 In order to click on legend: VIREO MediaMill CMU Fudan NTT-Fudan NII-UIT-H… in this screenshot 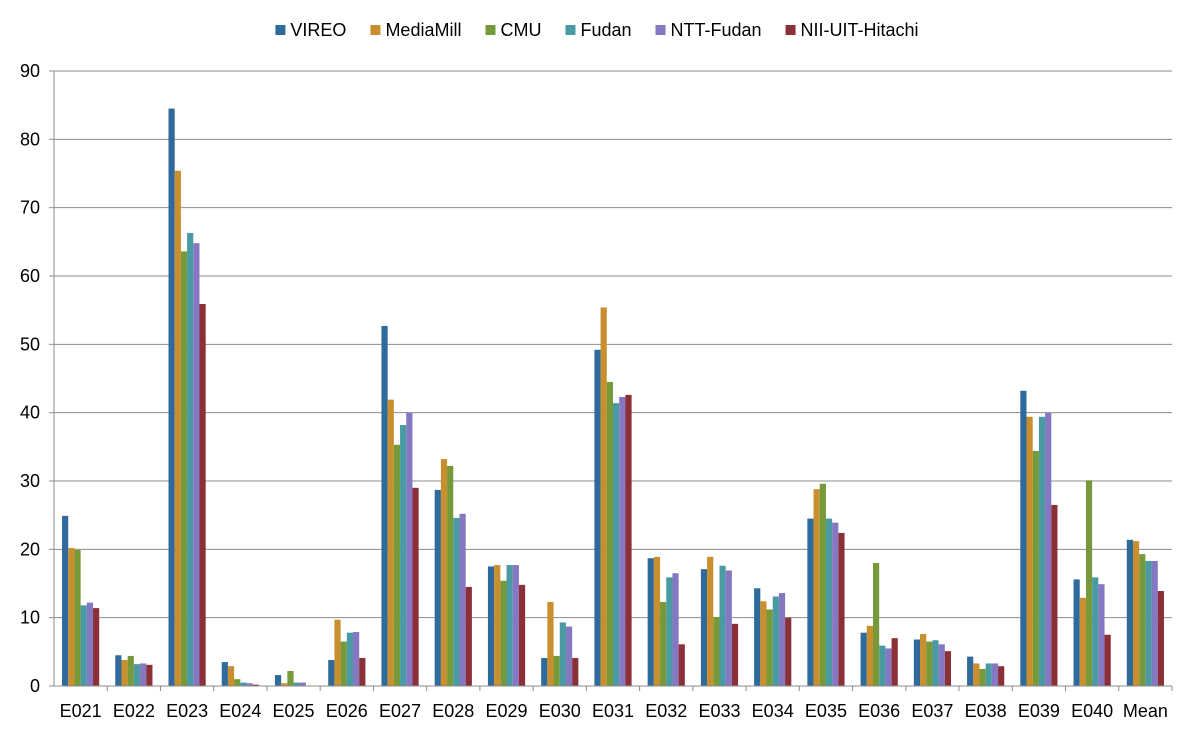, I will do `click(597, 30)`.